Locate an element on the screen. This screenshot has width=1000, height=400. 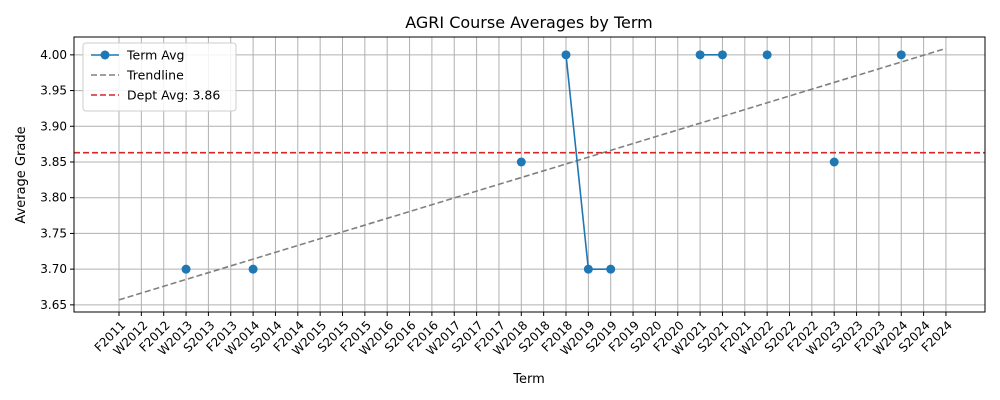
y-tick-label: 3.65 is located at coordinates (53, 305).